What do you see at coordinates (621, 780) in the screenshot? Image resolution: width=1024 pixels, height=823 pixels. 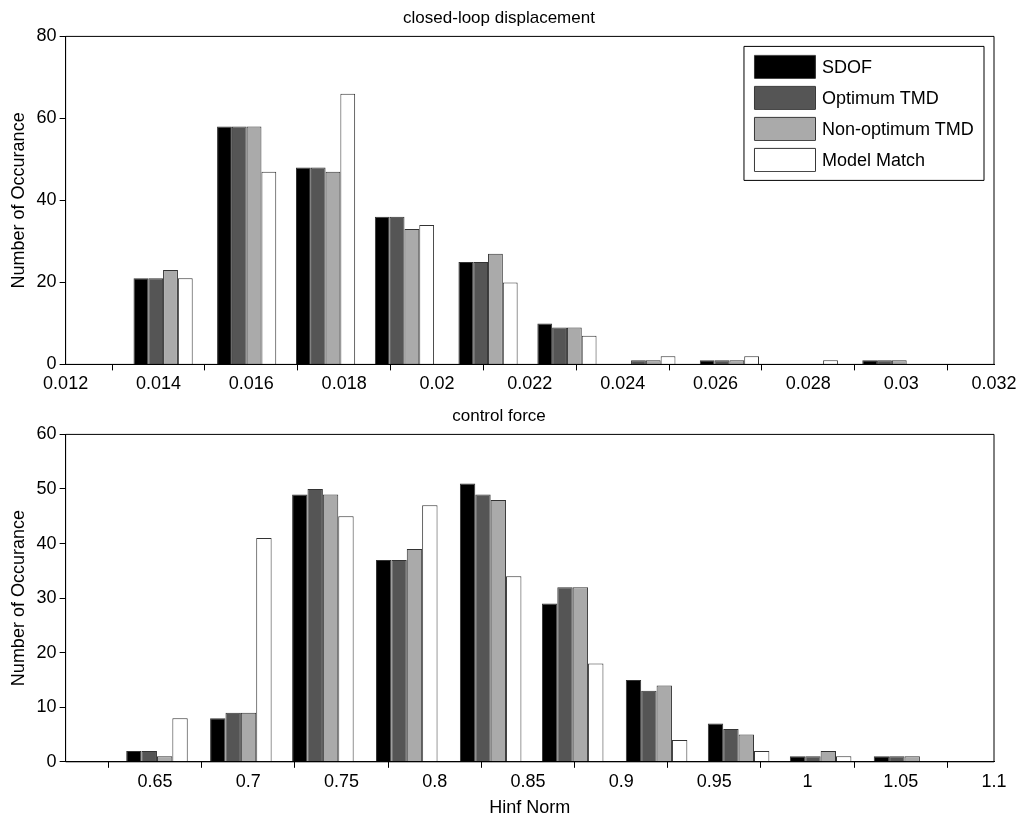 I see `x-tick-label: 0.9` at bounding box center [621, 780].